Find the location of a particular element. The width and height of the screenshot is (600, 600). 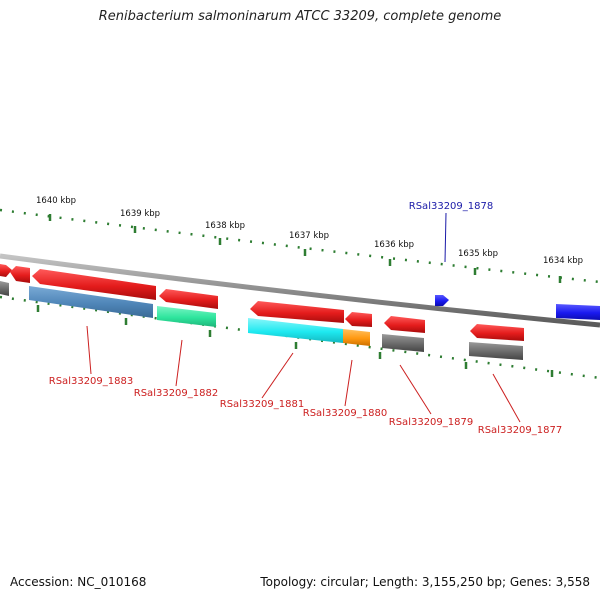

gene-label-1880: RSal33209_1880 is located at coordinates (345, 413).